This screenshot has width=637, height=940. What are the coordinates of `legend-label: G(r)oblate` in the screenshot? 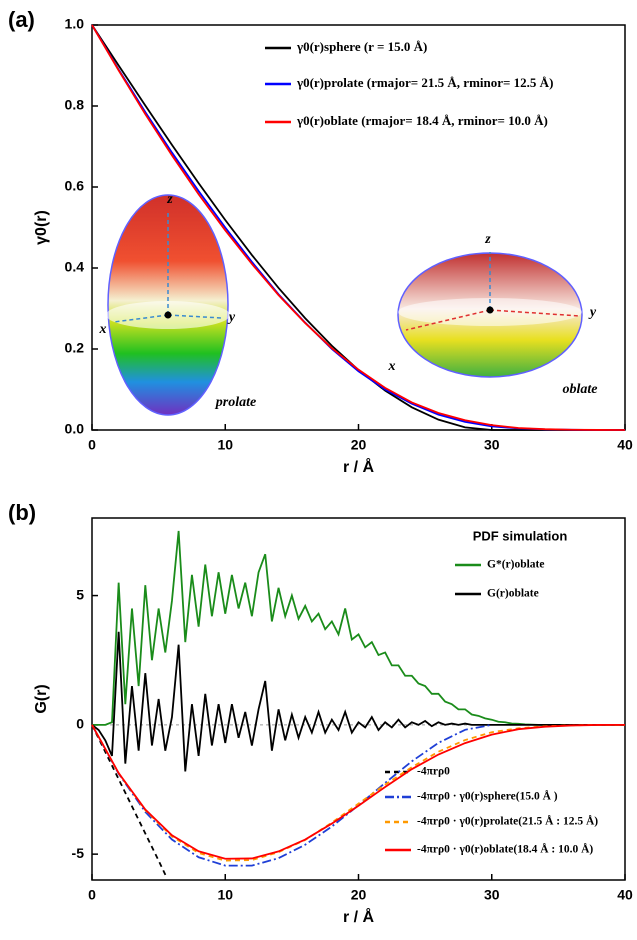 It's located at (513, 594).